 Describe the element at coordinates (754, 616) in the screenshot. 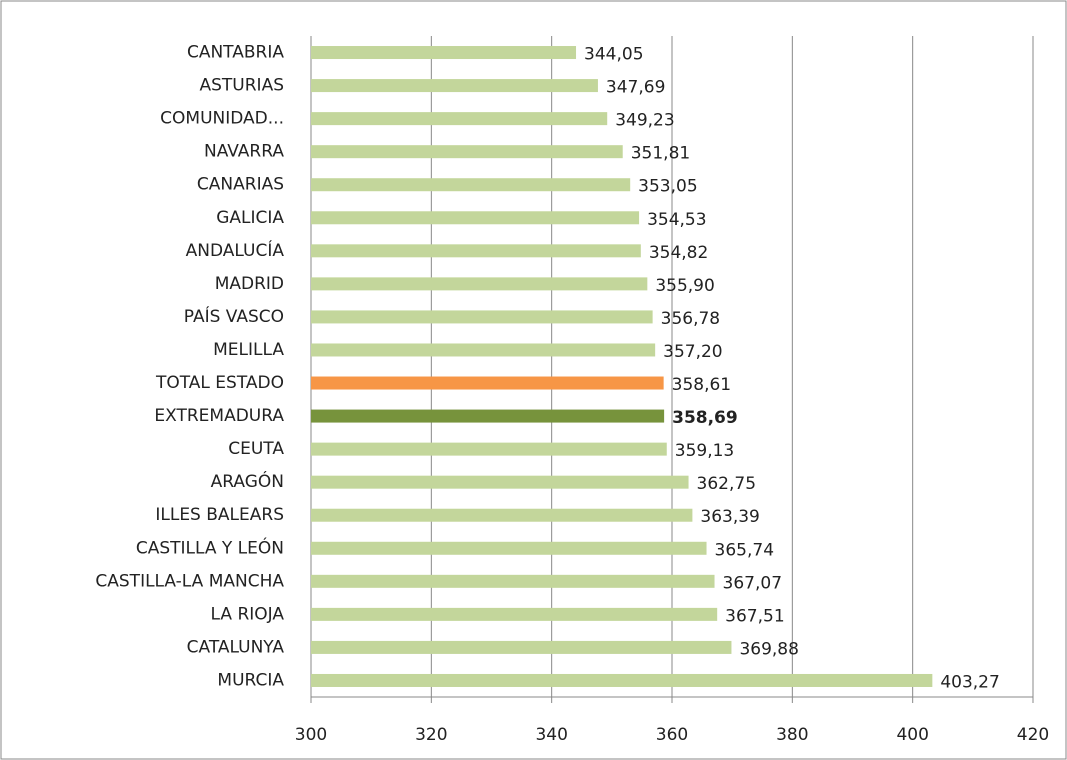

I see `value-label: 367,51` at that location.